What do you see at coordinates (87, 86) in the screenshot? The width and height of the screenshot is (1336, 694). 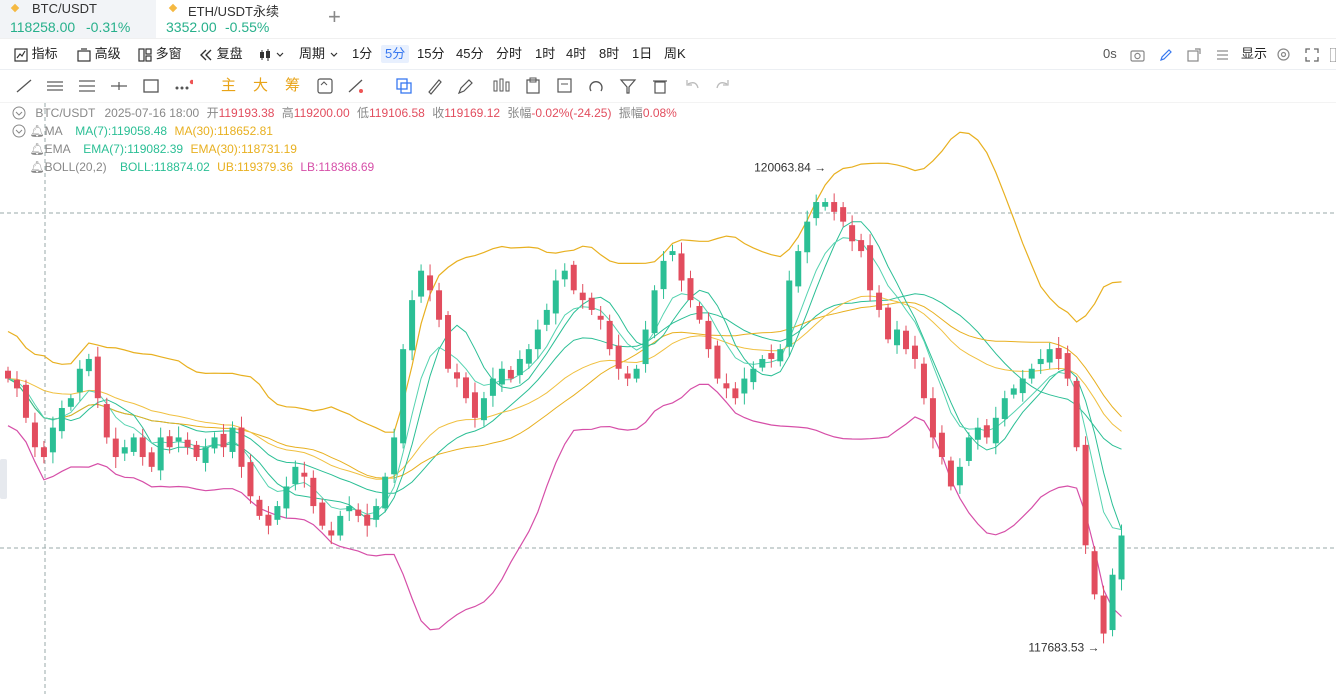 I see `channel-icon` at bounding box center [87, 86].